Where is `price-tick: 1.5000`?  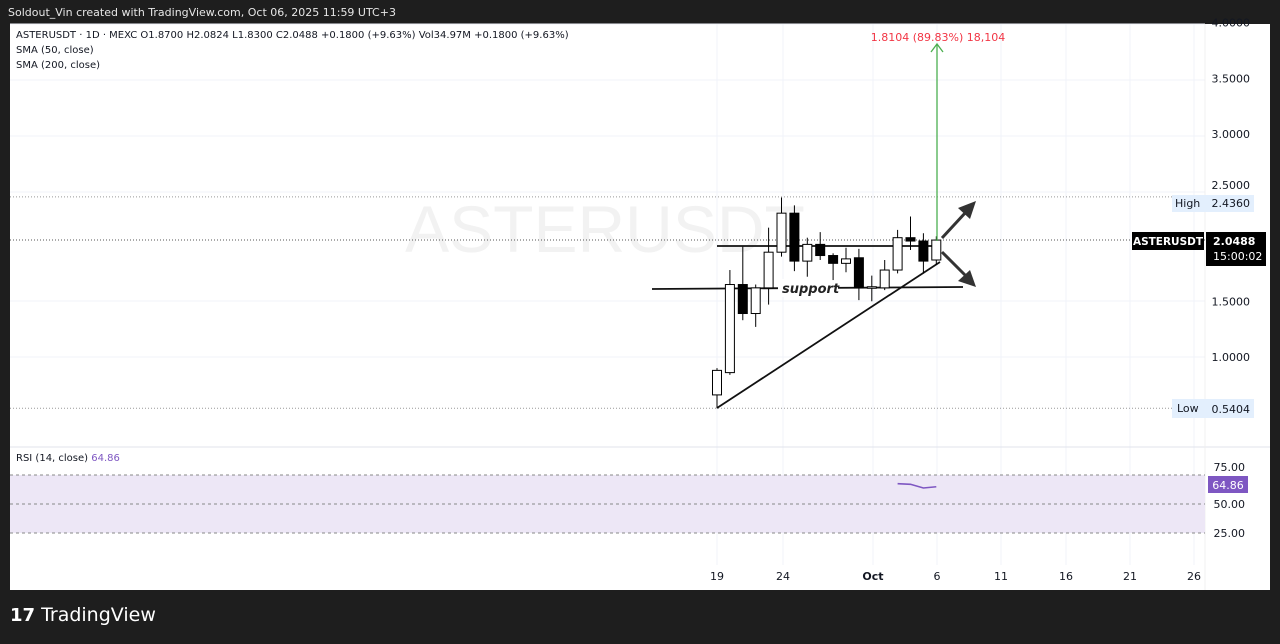 price-tick: 1.5000 is located at coordinates (1231, 301).